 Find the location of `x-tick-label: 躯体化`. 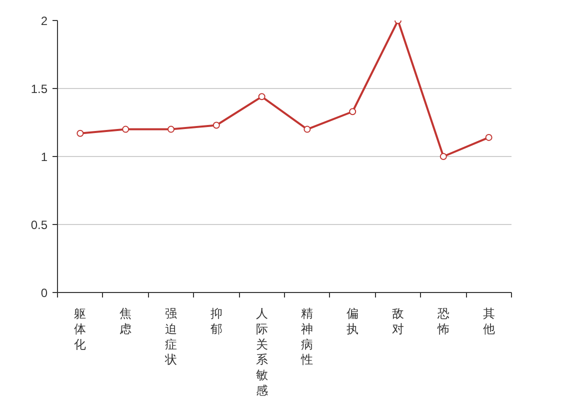

x-tick-label: 躯体化 is located at coordinates (80, 329).